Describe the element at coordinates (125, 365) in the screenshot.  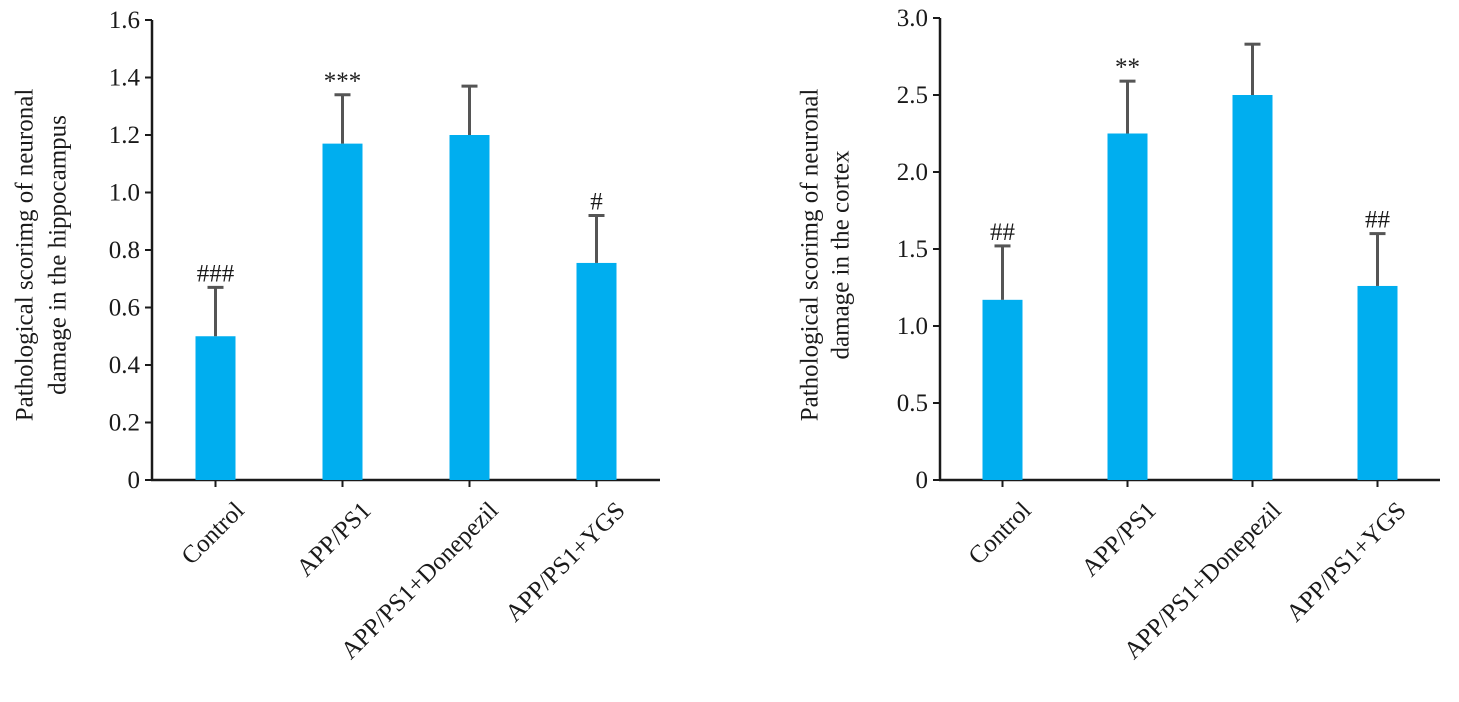
I see `y-tick-label: 0.4` at that location.